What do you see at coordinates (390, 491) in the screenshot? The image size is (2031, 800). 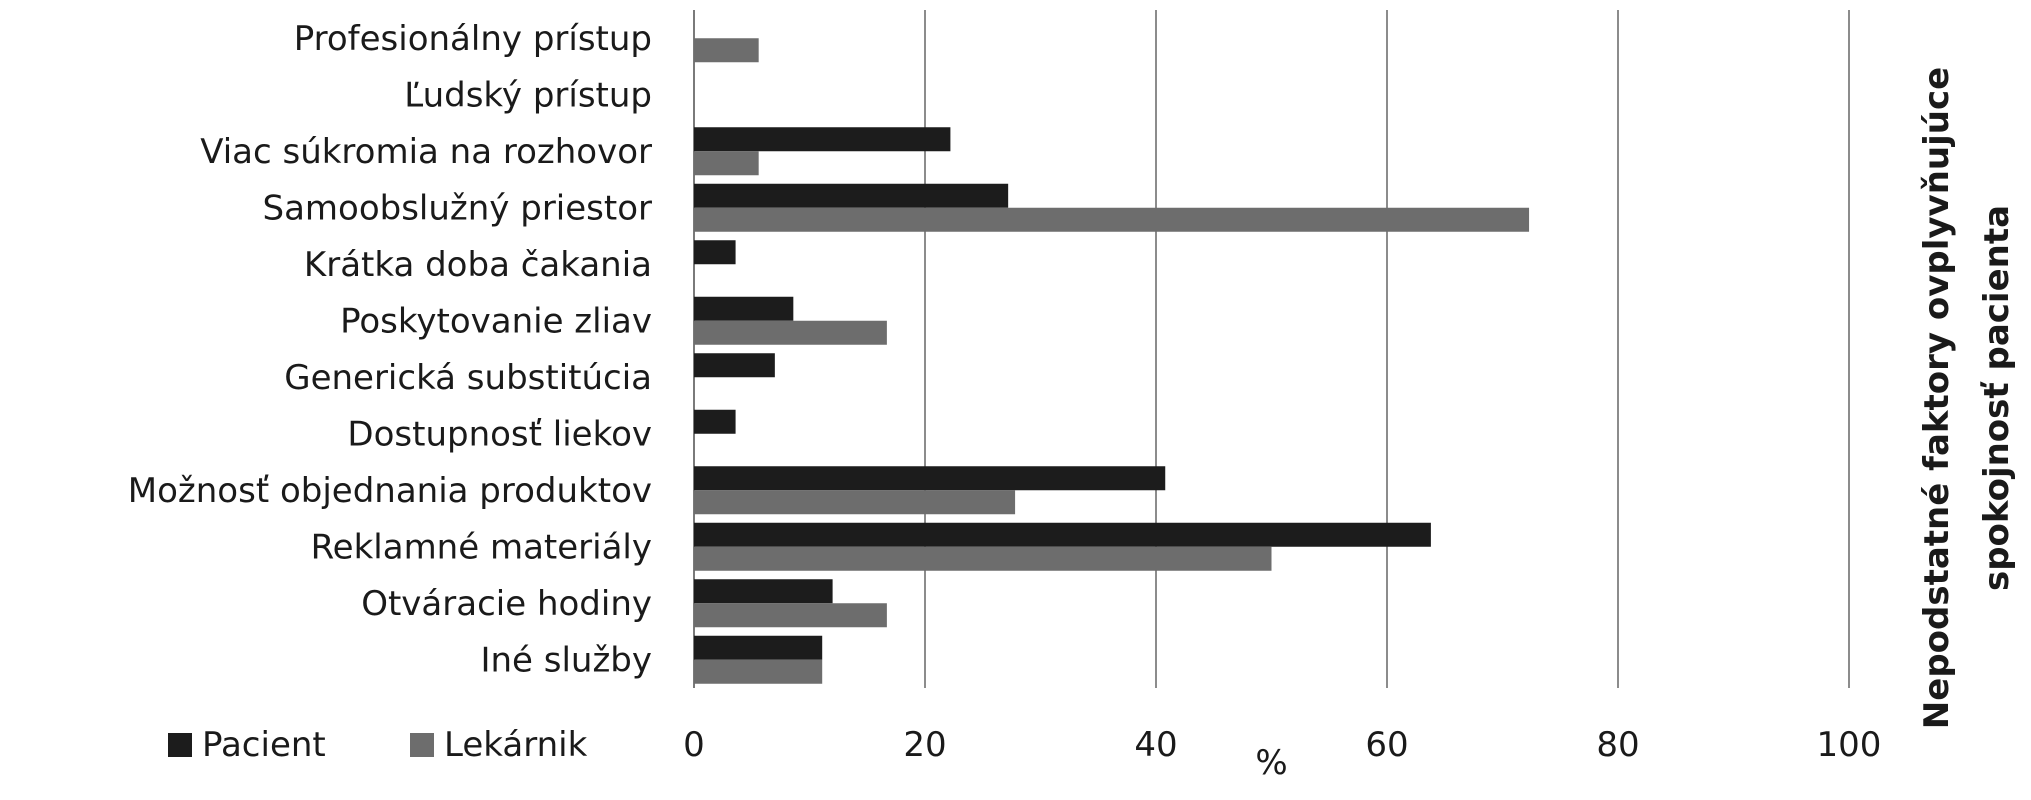 I see `category-label: Možnosť objednania produktov` at bounding box center [390, 491].